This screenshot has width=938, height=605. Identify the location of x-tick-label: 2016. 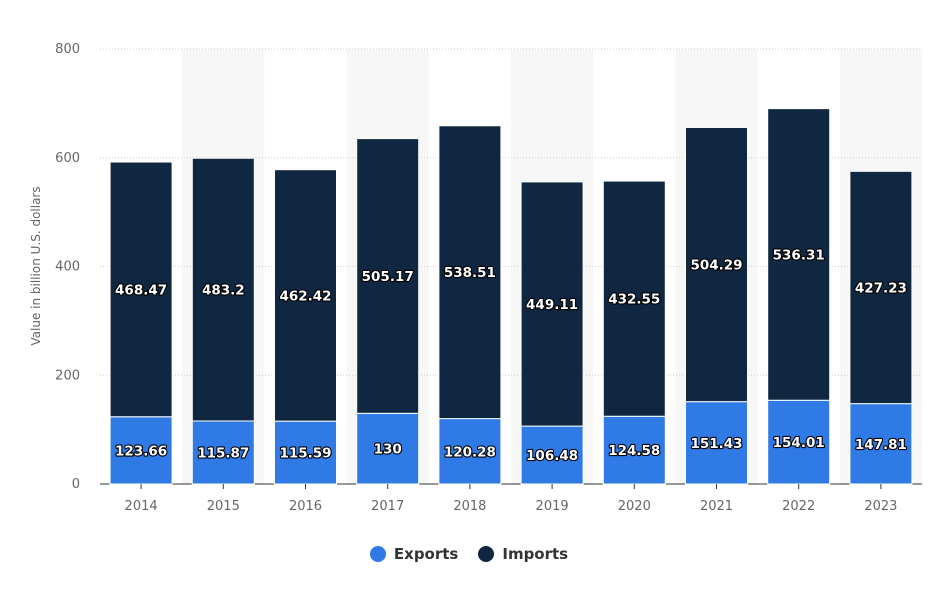
(305, 506).